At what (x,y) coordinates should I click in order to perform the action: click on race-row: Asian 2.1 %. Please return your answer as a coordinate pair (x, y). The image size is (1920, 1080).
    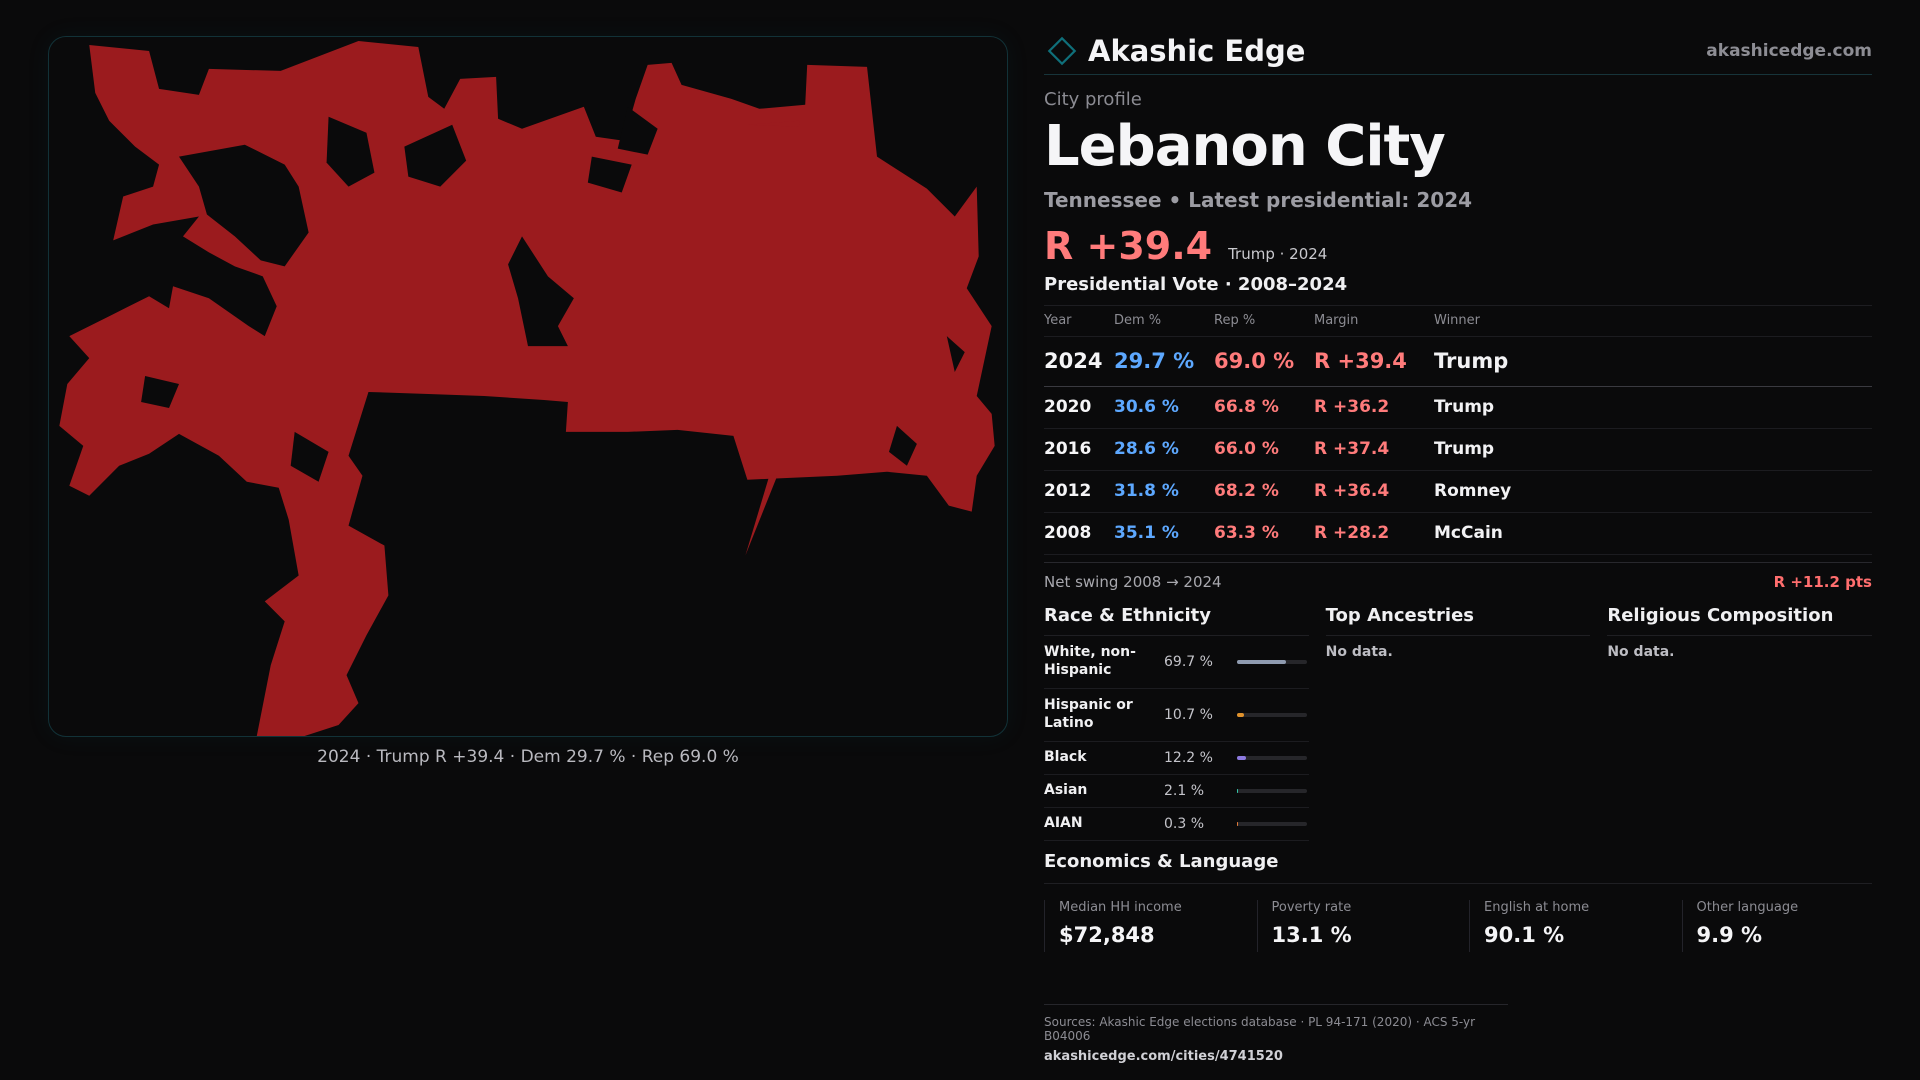
    Looking at the image, I should click on (1176, 791).